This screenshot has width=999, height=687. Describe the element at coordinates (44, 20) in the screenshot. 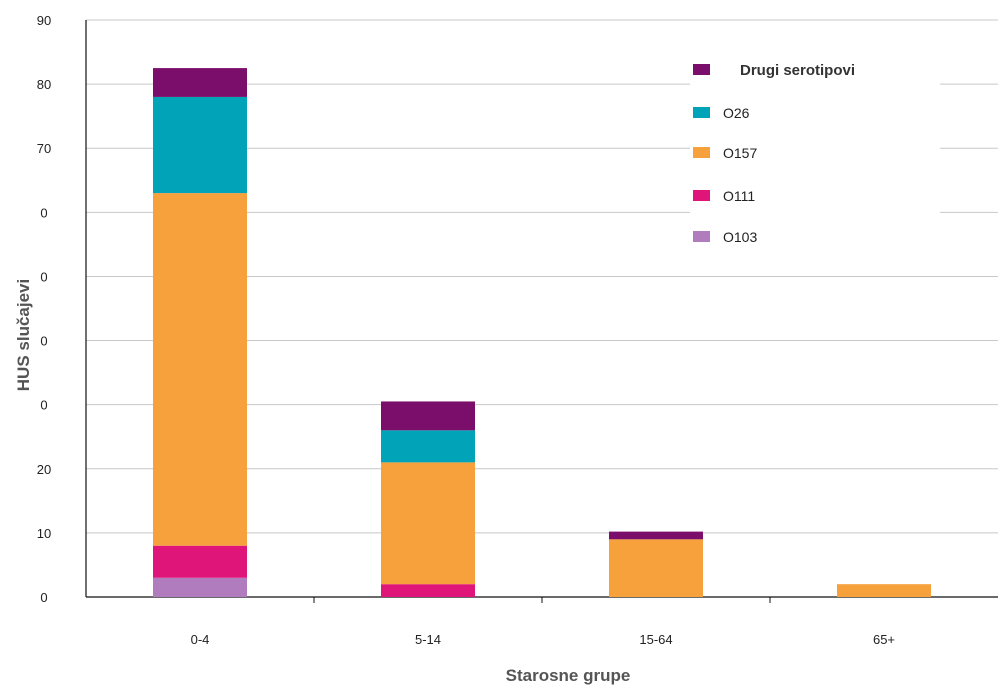

I see `y-tick-label: 90` at that location.